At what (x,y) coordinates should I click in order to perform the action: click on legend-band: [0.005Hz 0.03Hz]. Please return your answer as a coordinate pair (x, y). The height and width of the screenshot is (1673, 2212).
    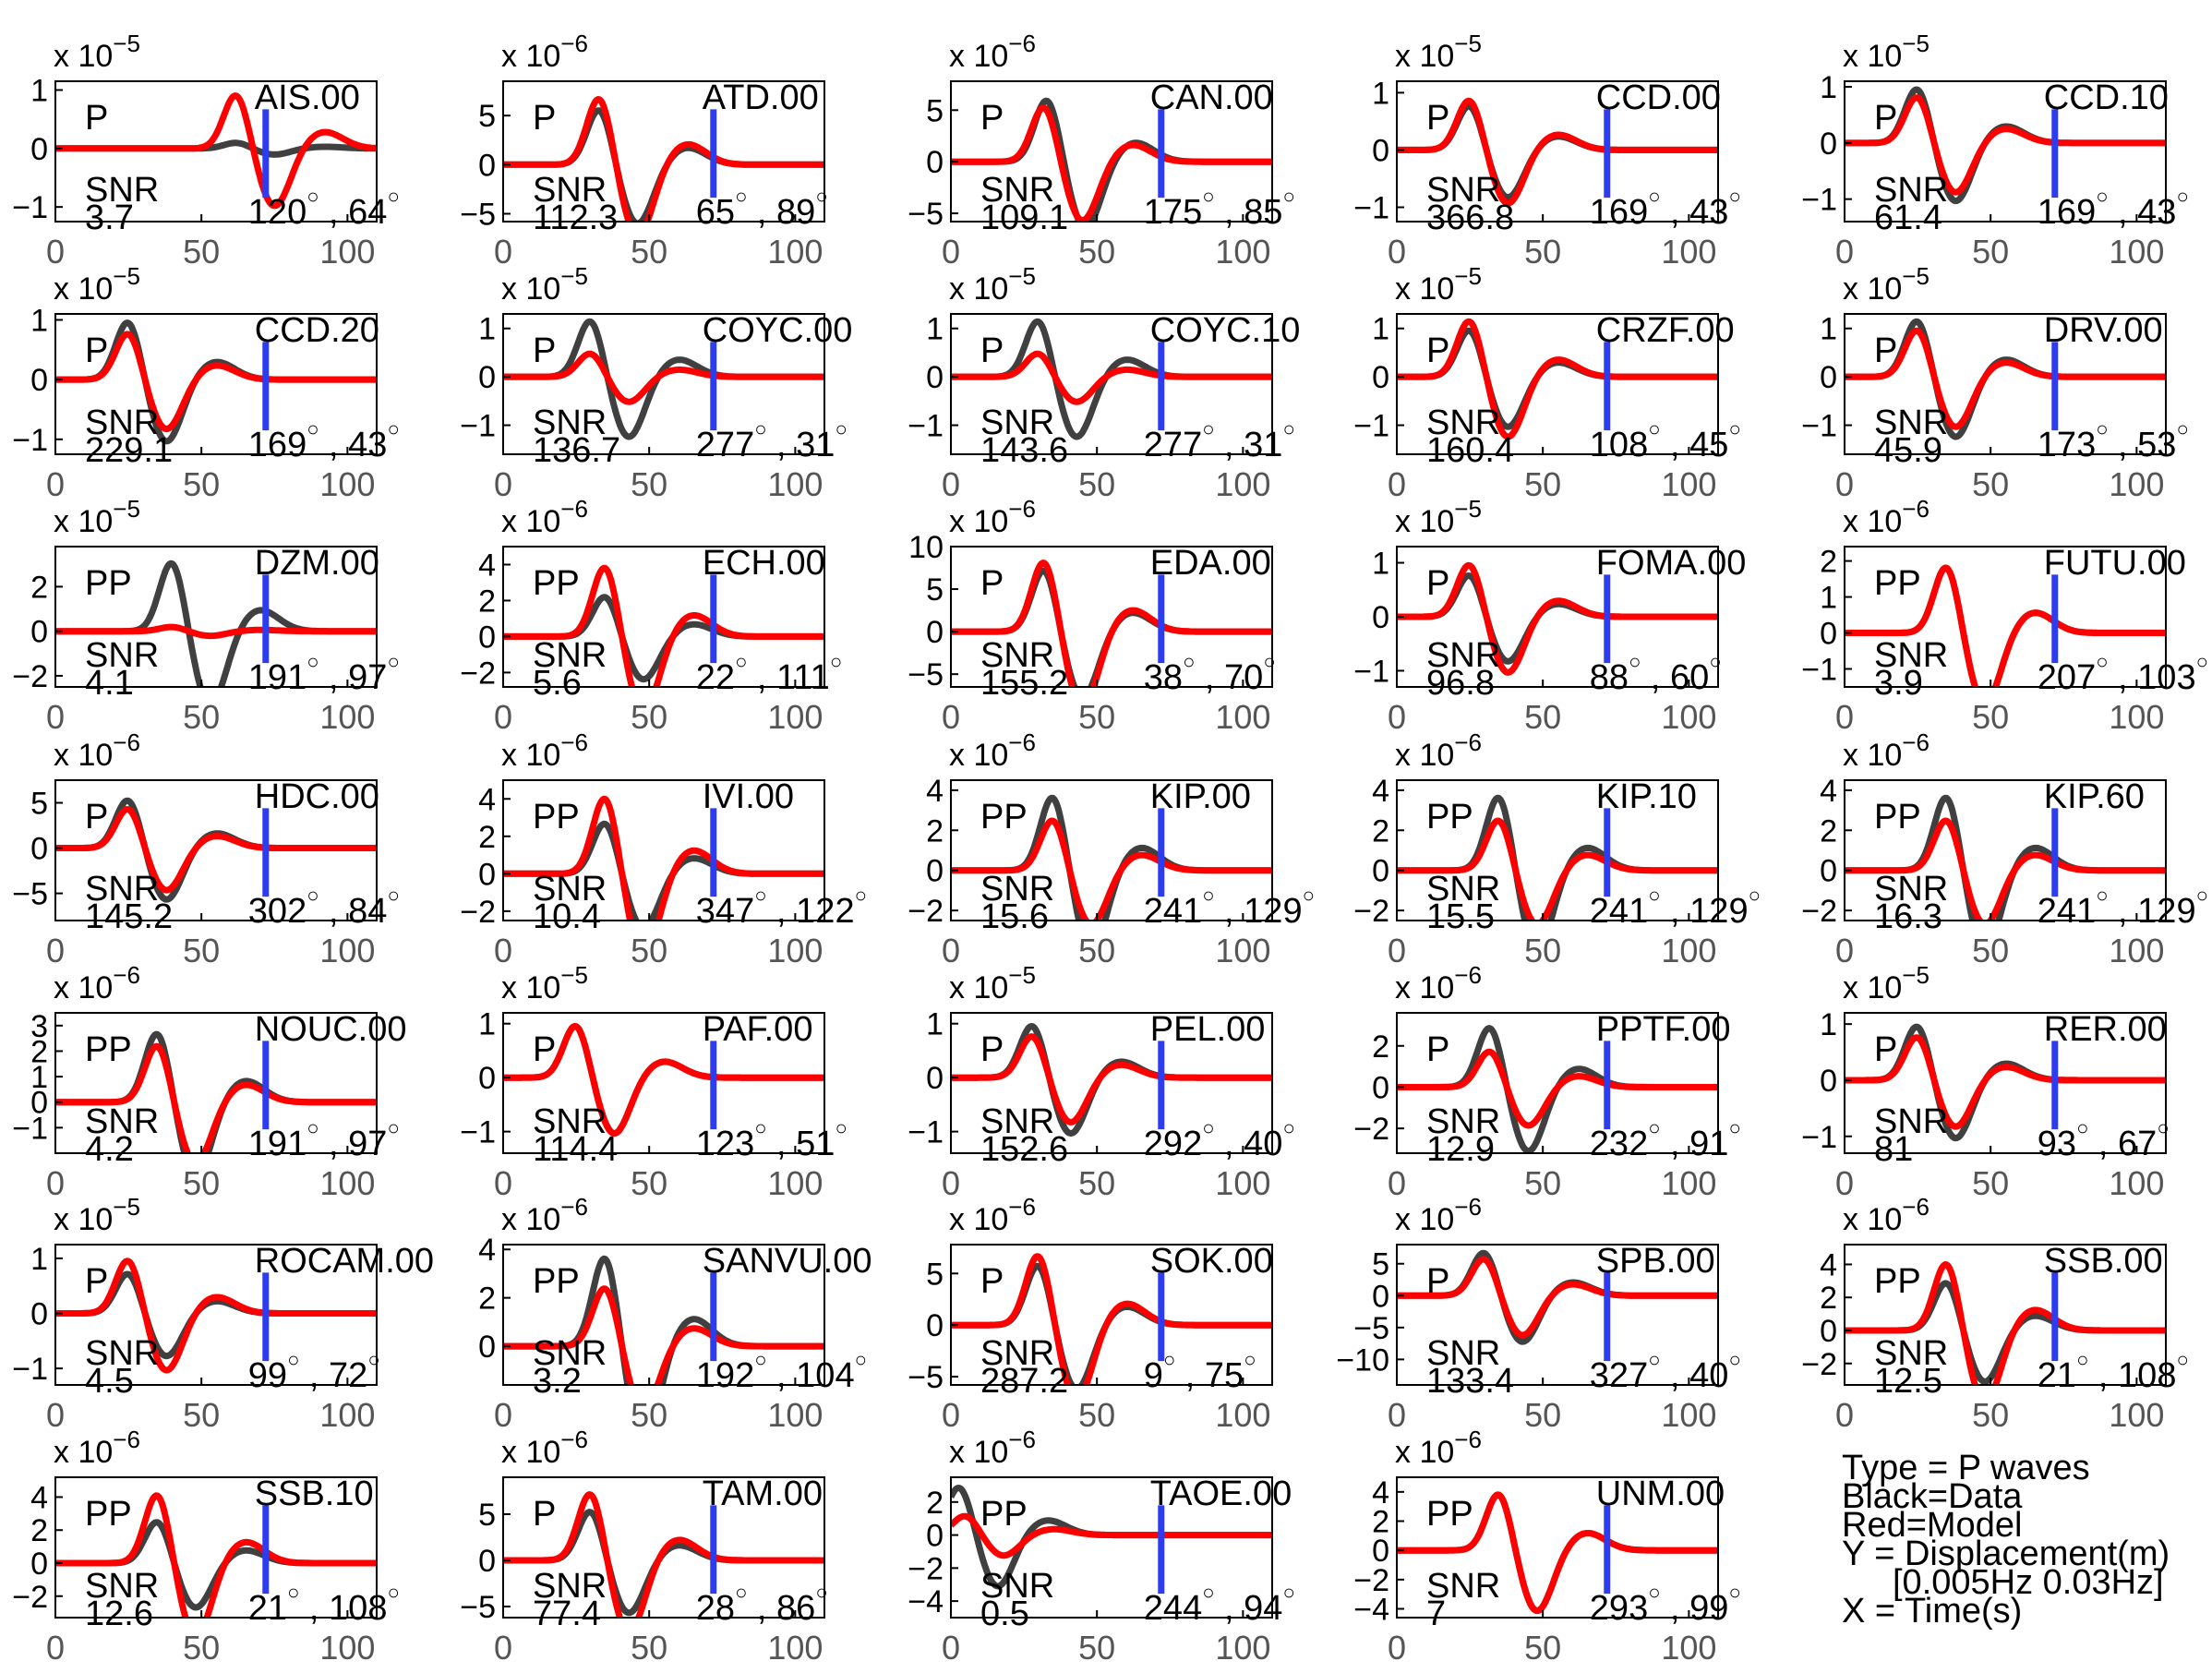
    Looking at the image, I should click on (2028, 1582).